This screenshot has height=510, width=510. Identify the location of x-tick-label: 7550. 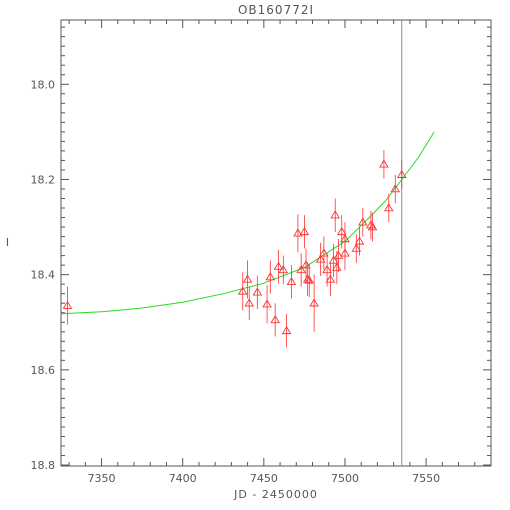
(426, 478).